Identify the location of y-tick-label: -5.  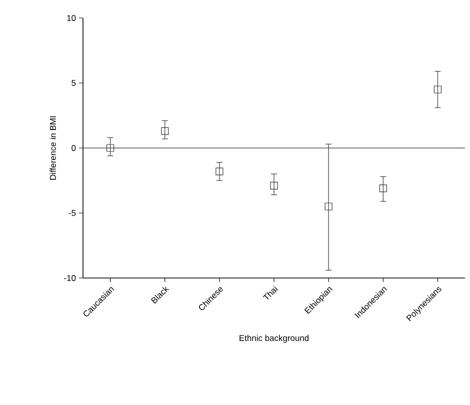
(72, 213).